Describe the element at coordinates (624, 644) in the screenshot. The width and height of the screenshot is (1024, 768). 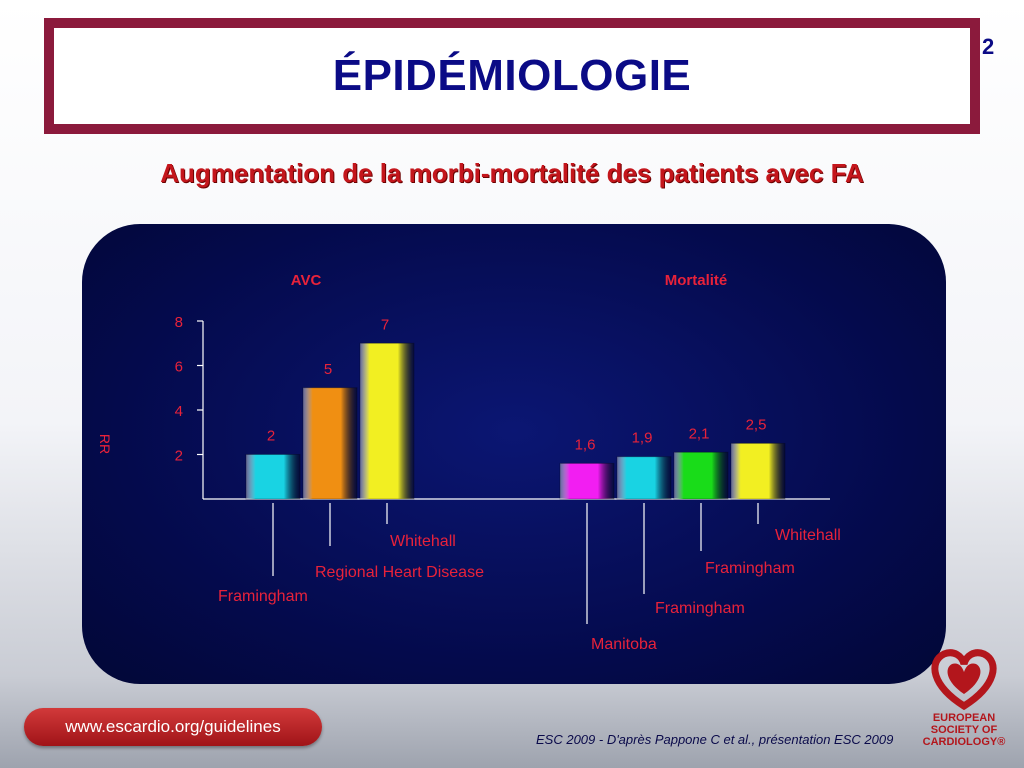
I see `study-label: Manitoba` at that location.